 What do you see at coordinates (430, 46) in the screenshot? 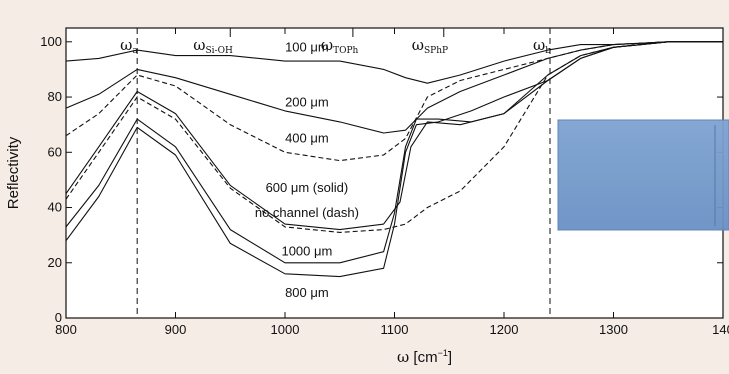
I see `marker-label: ωSPhP` at bounding box center [430, 46].